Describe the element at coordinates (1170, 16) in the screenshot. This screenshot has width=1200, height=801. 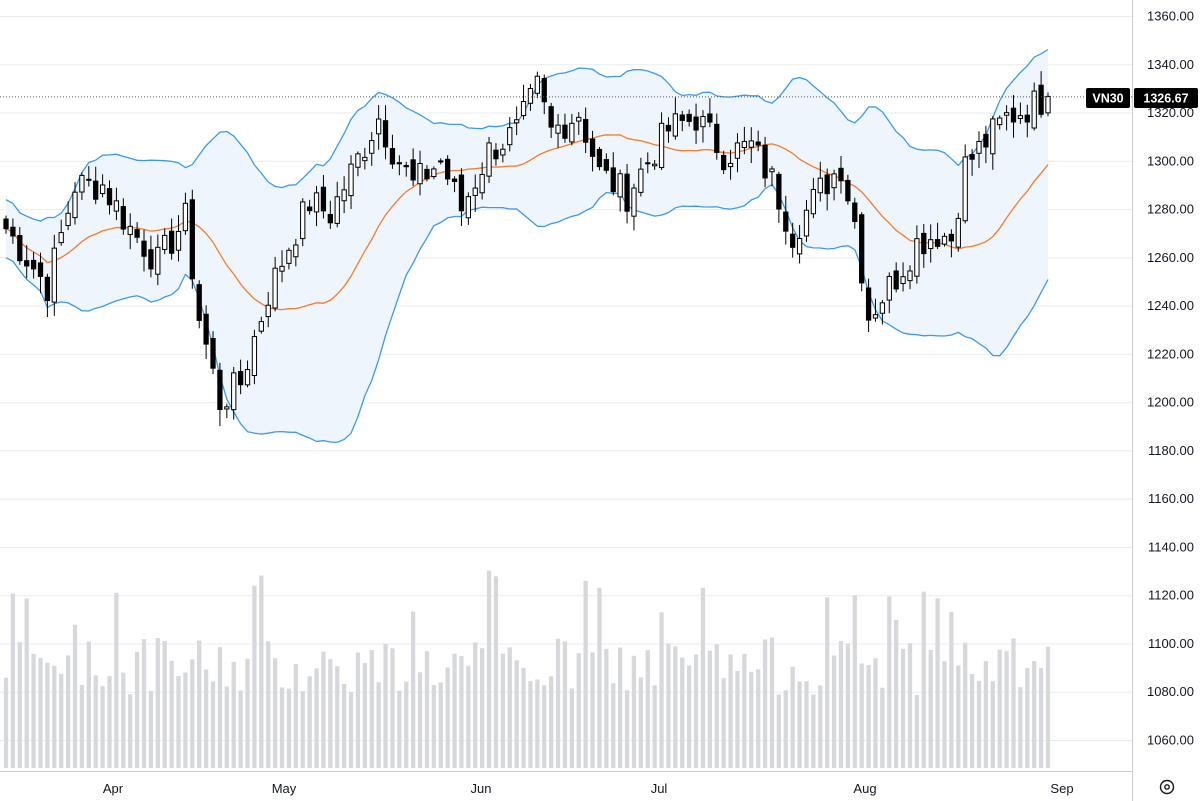
I see `price-tick-label: 1360.00` at that location.